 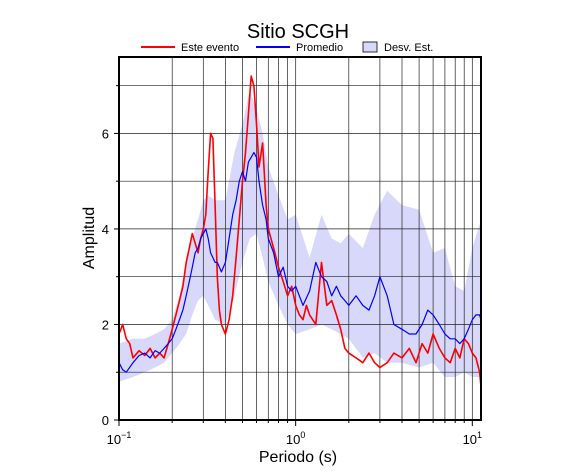 What do you see at coordinates (210, 48) in the screenshot?
I see `legend-label-este-evento: Este evento` at bounding box center [210, 48].